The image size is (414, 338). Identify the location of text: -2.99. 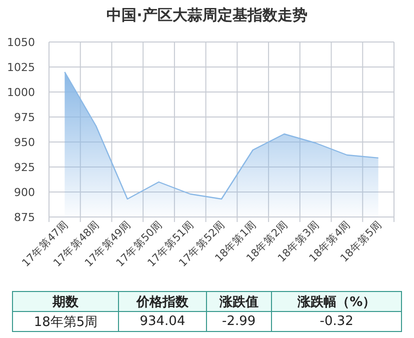
(239, 322).